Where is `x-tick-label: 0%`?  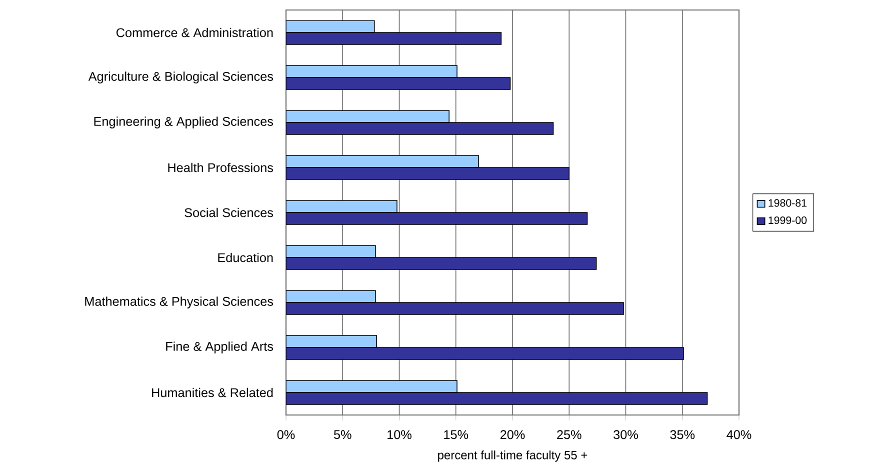 x-tick-label: 0% is located at coordinates (286, 435).